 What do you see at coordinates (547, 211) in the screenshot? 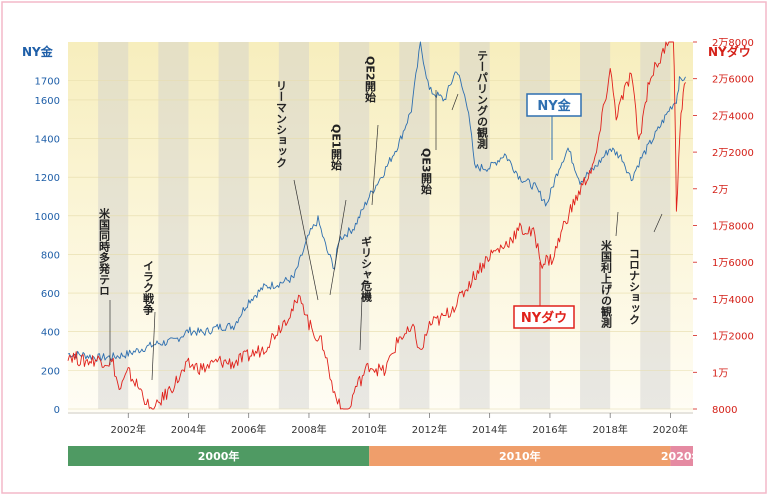
I see `callouts: NY金 NYダウ` at bounding box center [547, 211].